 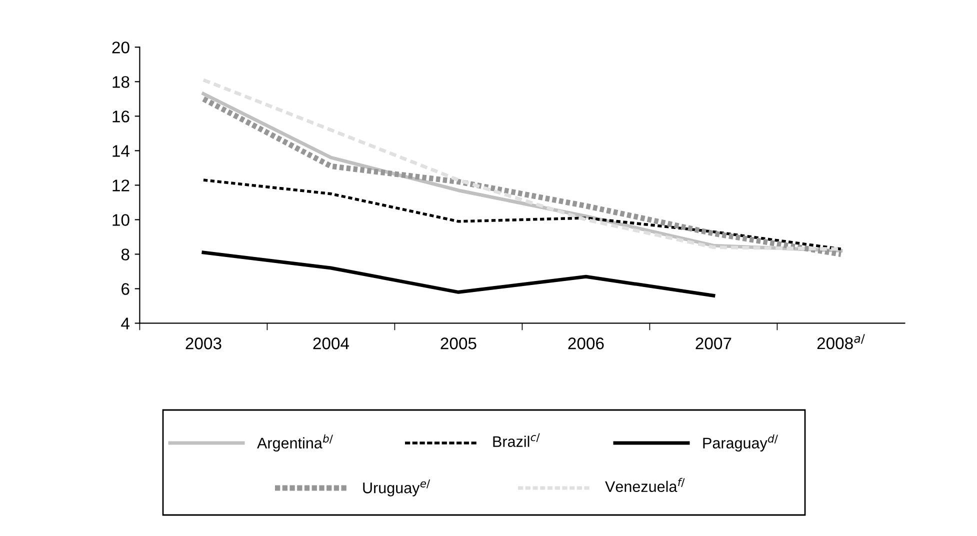 What do you see at coordinates (458, 344) in the screenshot?
I see `x-tick-label: 2005` at bounding box center [458, 344].